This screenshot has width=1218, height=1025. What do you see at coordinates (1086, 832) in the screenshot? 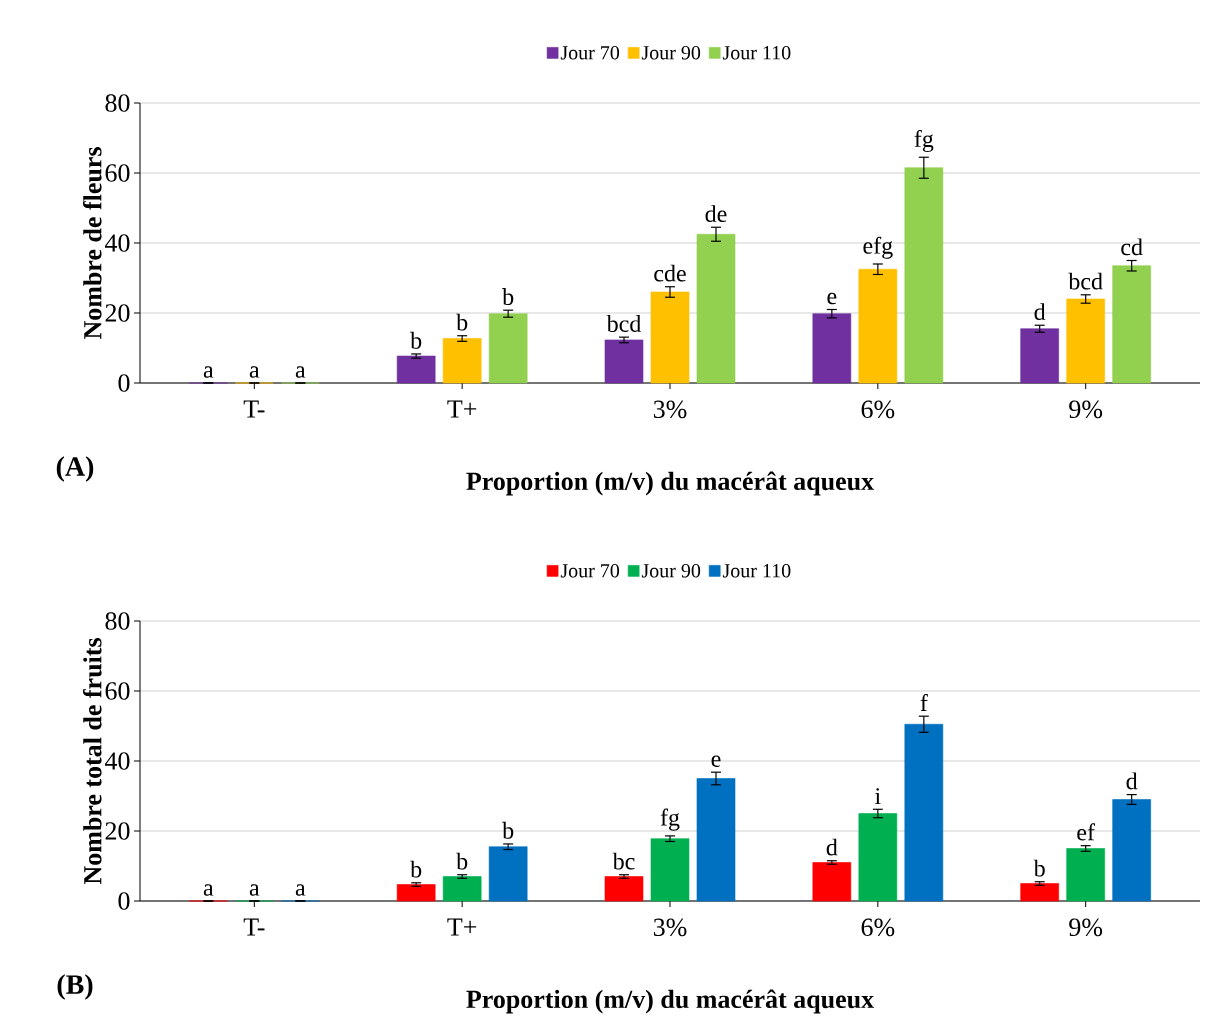
I see `data-label: ef` at bounding box center [1086, 832].